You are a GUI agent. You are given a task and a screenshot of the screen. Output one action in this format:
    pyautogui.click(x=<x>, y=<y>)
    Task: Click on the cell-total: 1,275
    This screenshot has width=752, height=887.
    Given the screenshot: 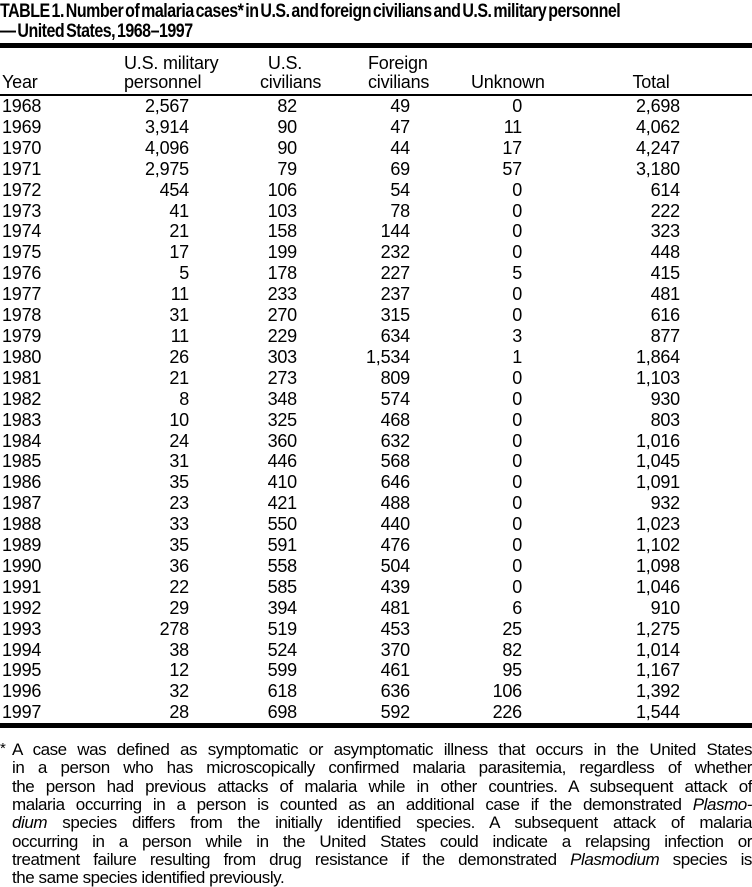 What is the action you would take?
    pyautogui.click(x=657, y=628)
    